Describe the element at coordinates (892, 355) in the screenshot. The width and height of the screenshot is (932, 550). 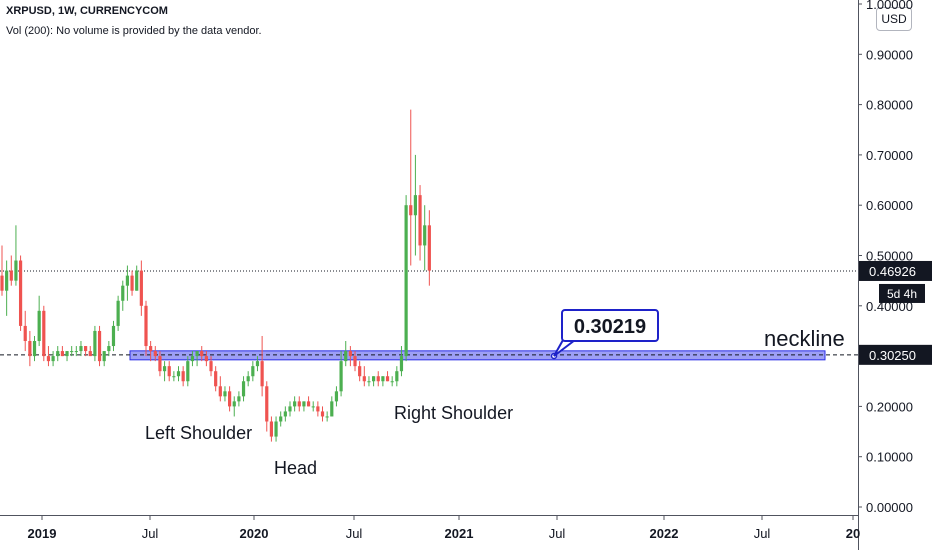
I see `neckline-price-label: 0.30250` at that location.